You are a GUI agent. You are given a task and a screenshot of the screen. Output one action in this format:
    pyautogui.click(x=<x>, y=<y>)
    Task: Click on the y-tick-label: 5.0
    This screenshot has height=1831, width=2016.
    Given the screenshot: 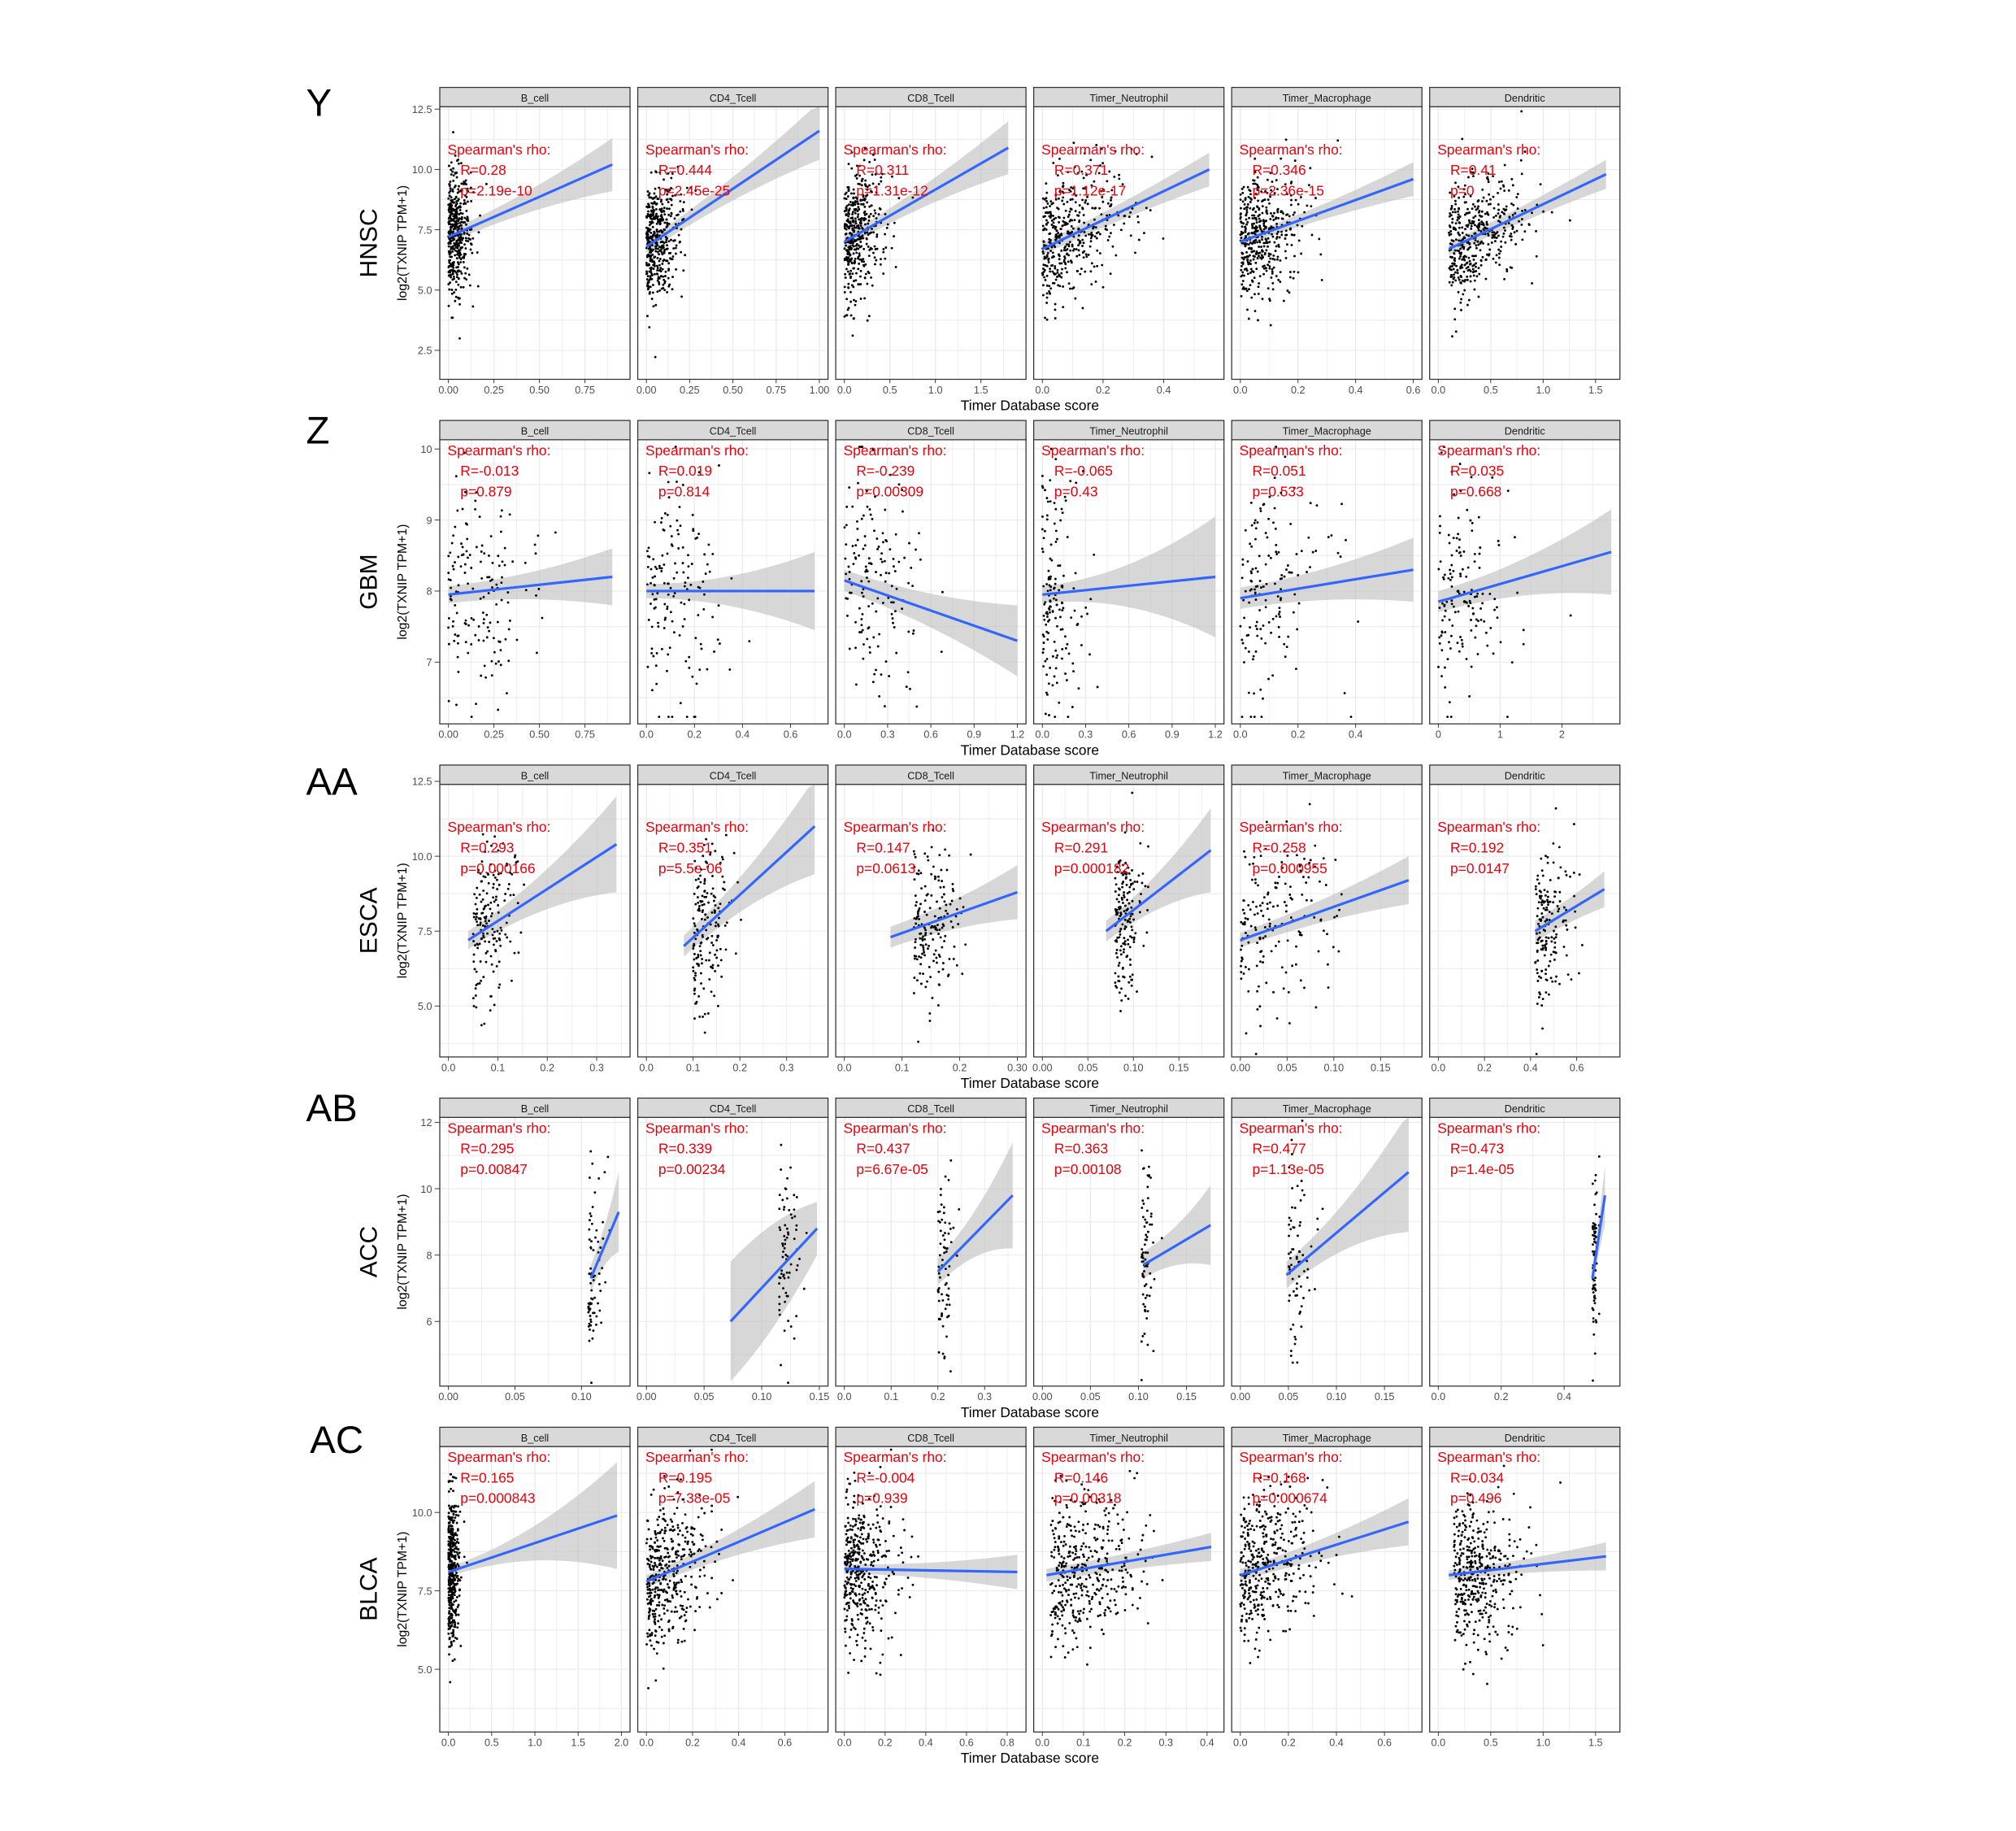 What is the action you would take?
    pyautogui.click(x=425, y=290)
    